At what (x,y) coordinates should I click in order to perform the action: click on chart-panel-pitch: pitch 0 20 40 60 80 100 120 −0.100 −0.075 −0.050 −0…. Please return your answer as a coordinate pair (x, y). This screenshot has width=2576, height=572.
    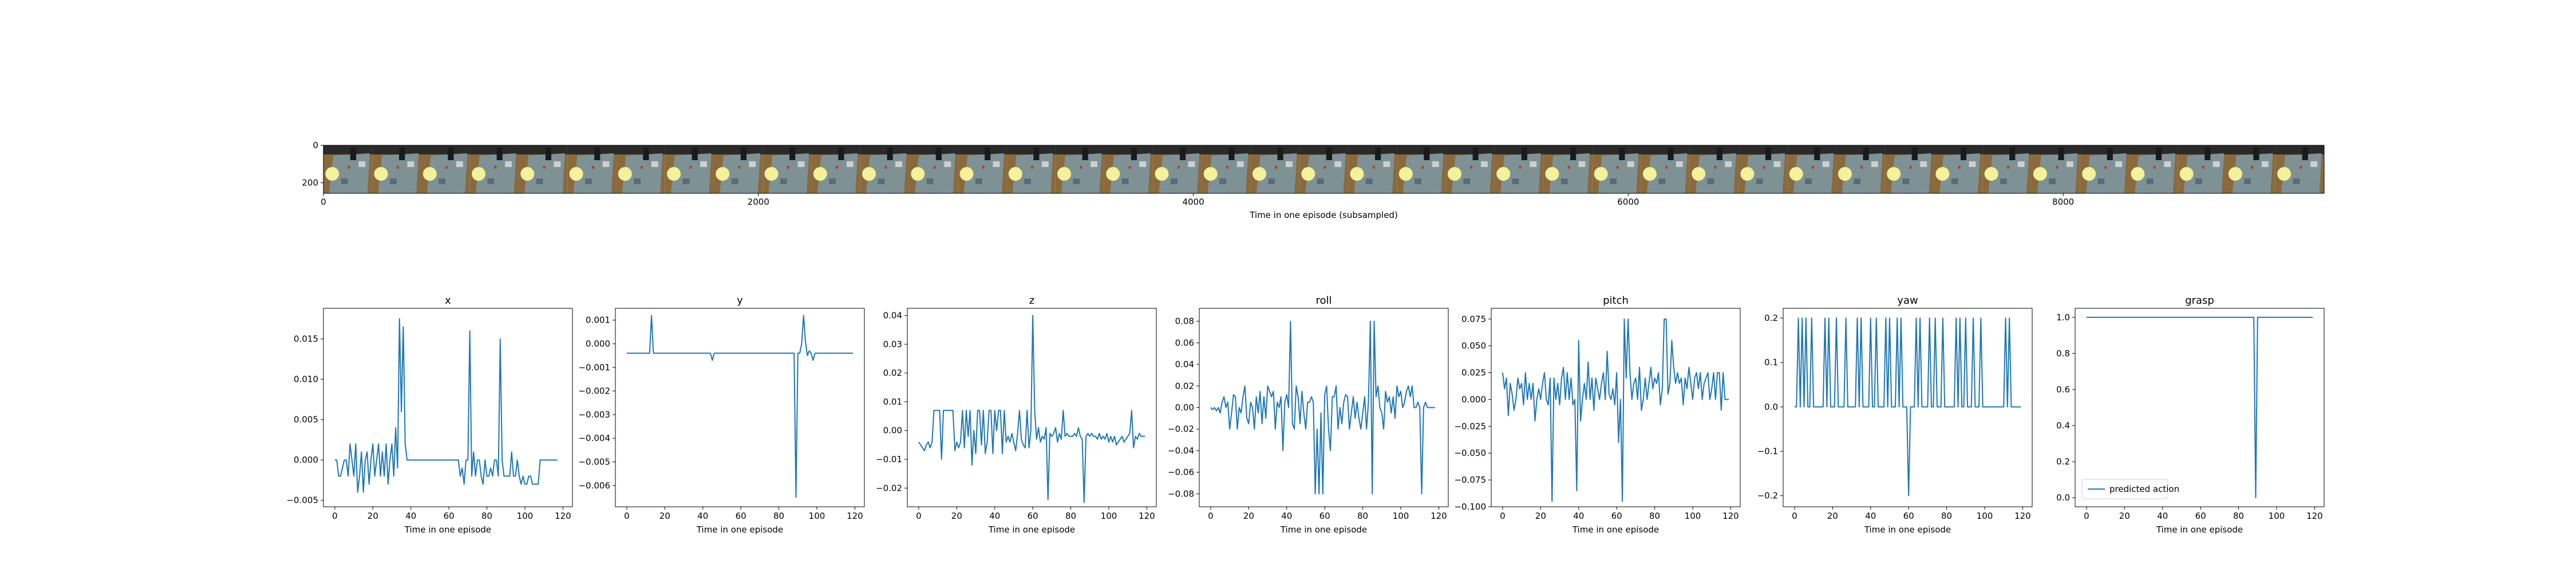
    Looking at the image, I should click on (1597, 415).